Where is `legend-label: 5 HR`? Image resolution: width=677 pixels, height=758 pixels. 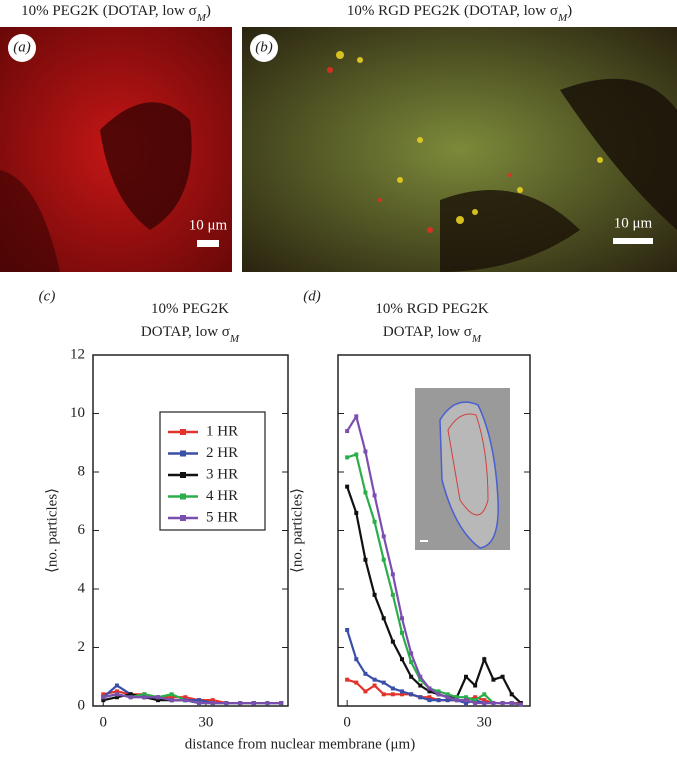
legend-label: 5 HR is located at coordinates (222, 517).